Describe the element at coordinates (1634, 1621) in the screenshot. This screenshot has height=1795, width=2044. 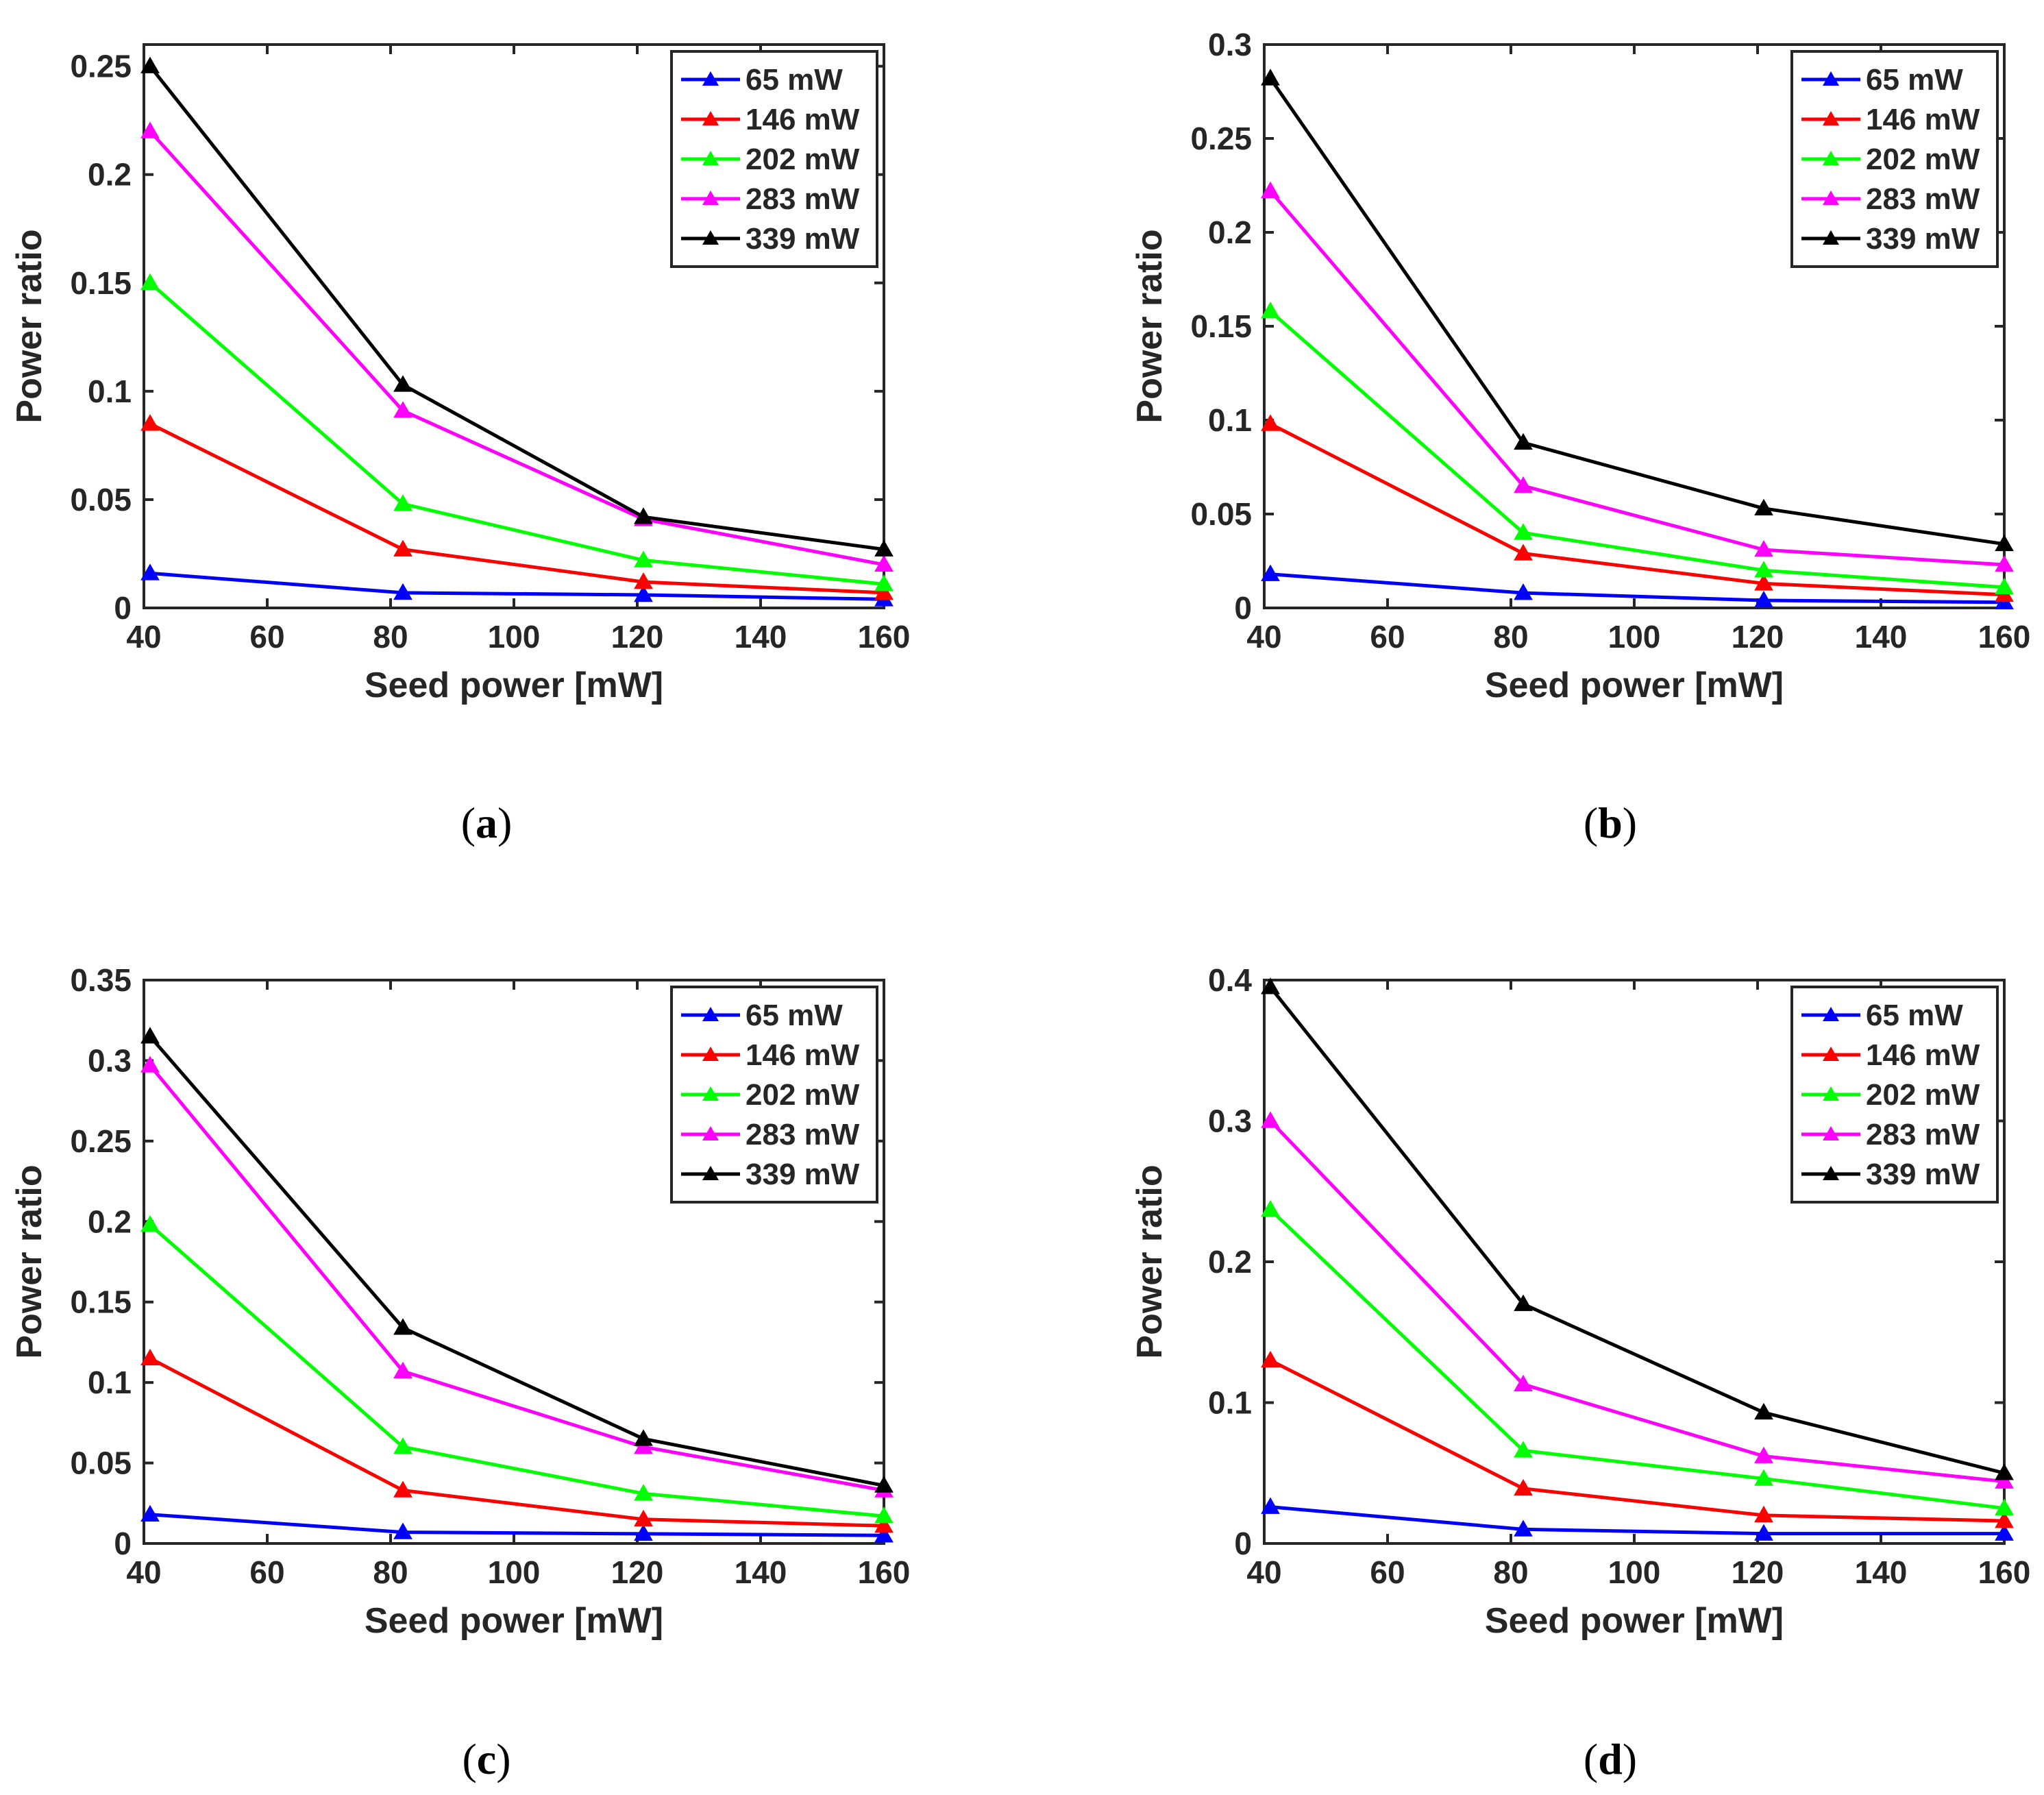
I see `x-axis-label: Seed power [mW]` at that location.